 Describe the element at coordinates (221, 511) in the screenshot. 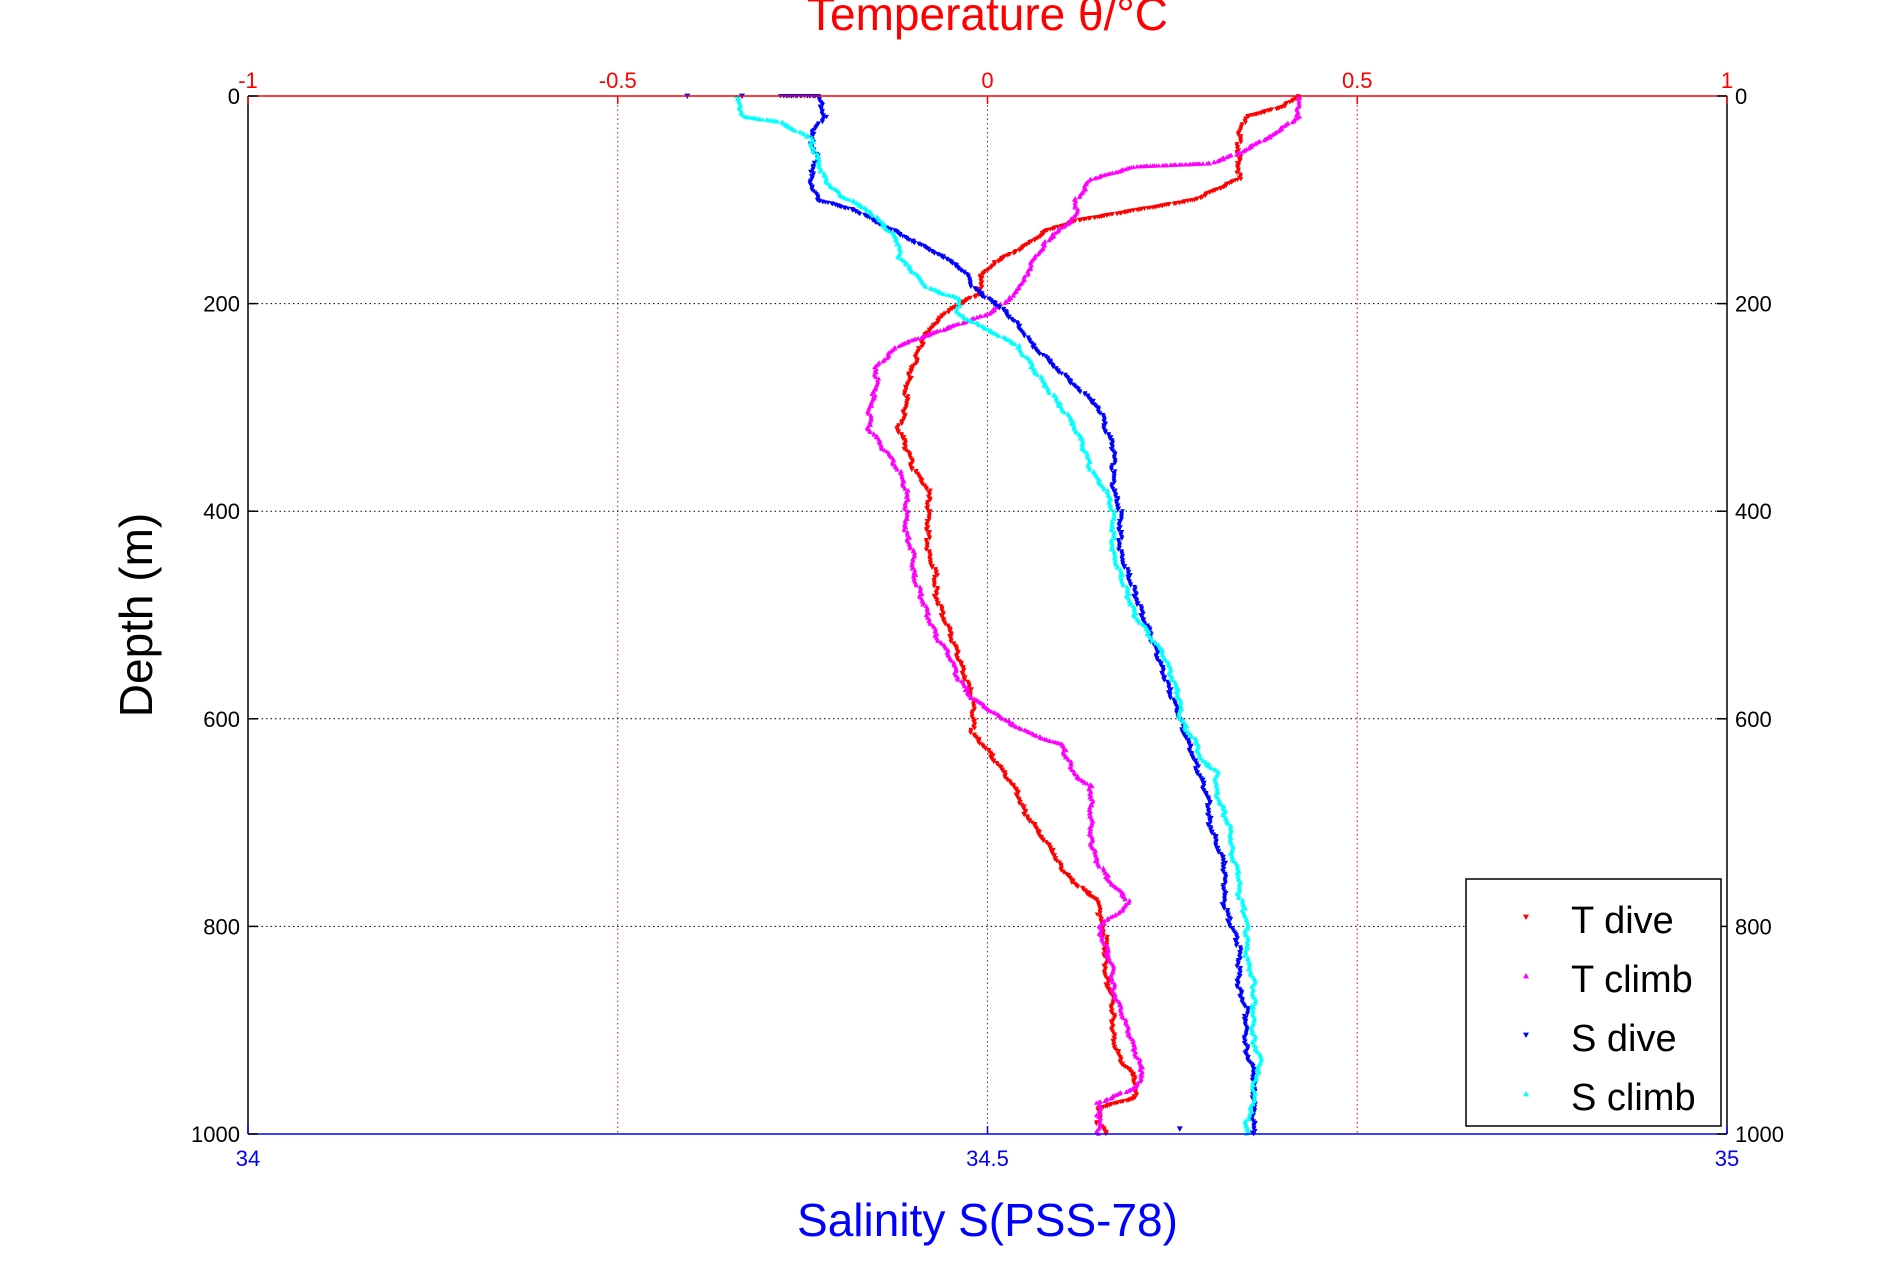

I see `left-tick-label: 400` at that location.